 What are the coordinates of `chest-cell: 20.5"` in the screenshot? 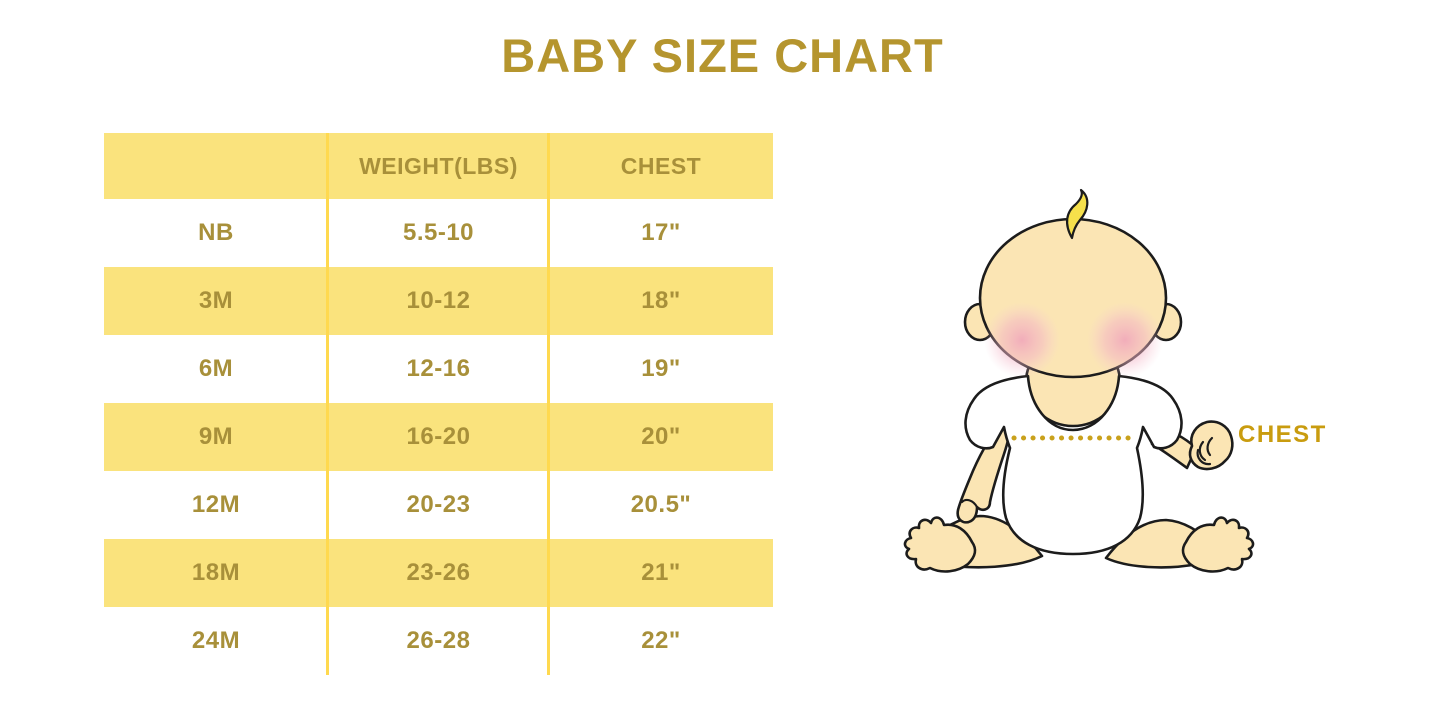 It's located at (661, 504).